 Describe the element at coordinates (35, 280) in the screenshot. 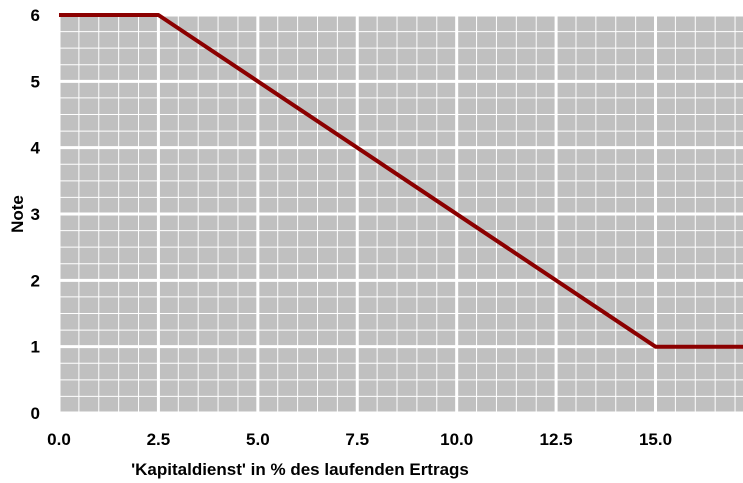

I see `y-tick-label: 2` at that location.